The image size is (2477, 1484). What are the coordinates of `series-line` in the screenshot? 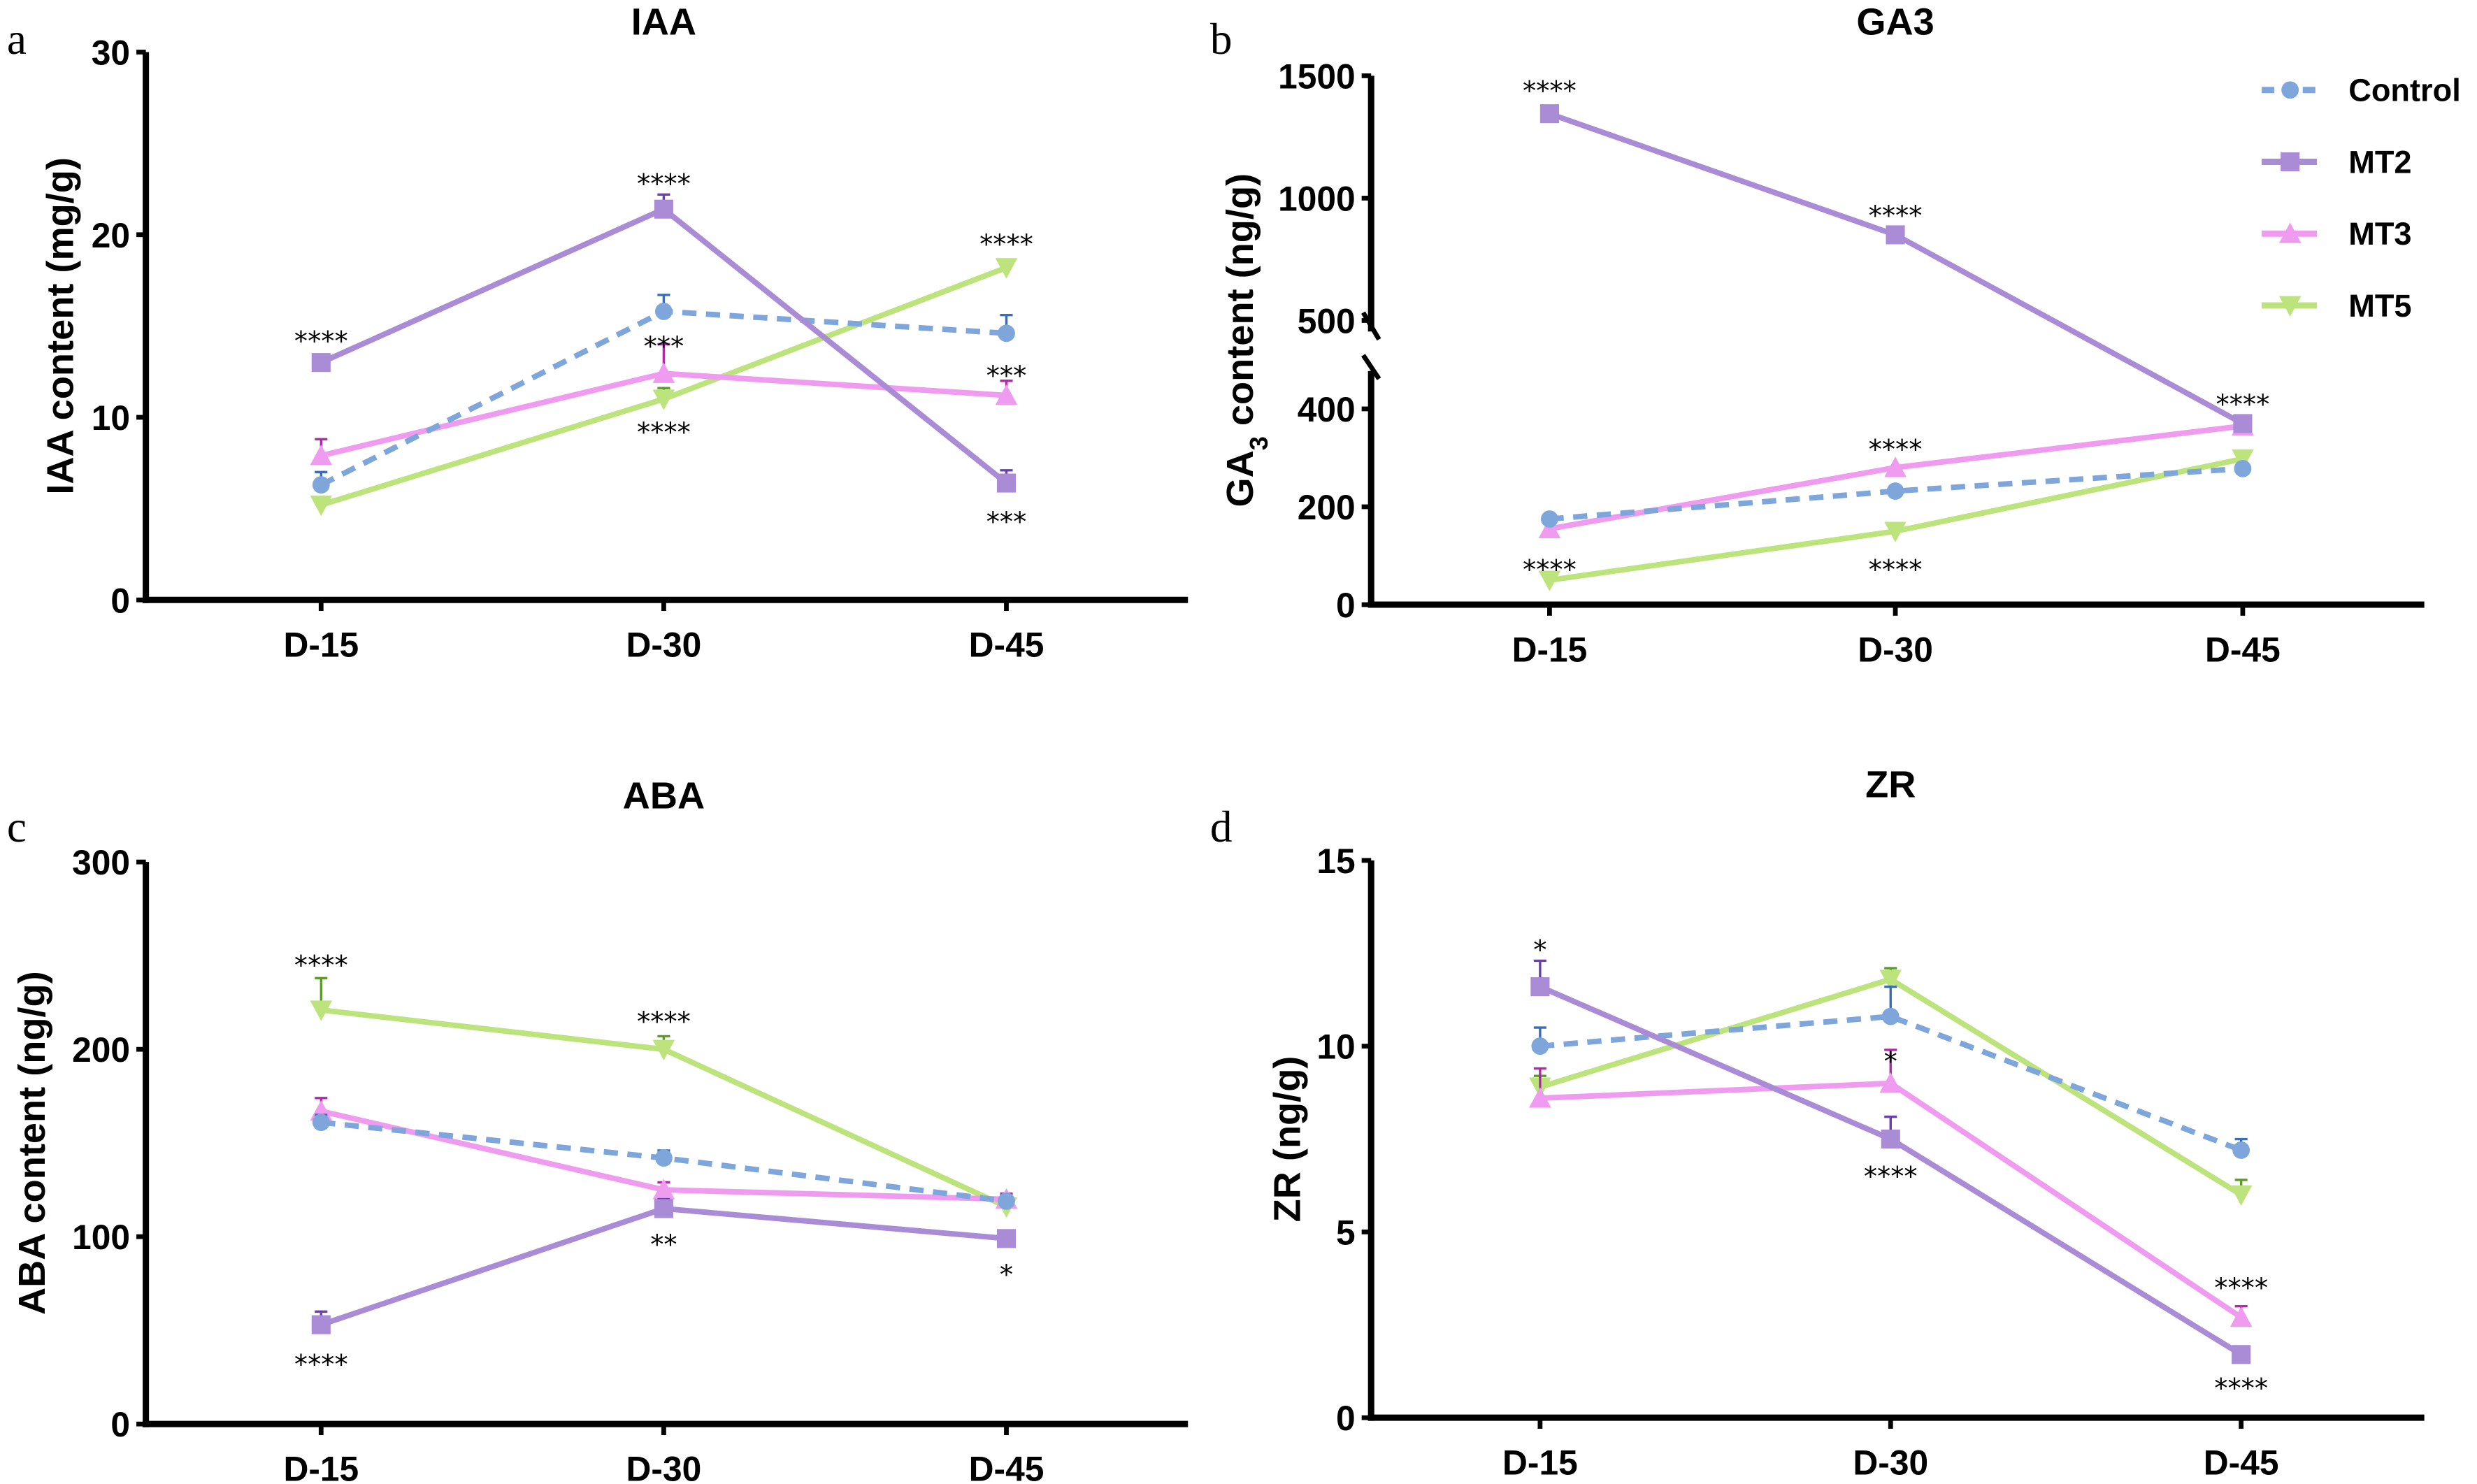 It's located at (1896, 268).